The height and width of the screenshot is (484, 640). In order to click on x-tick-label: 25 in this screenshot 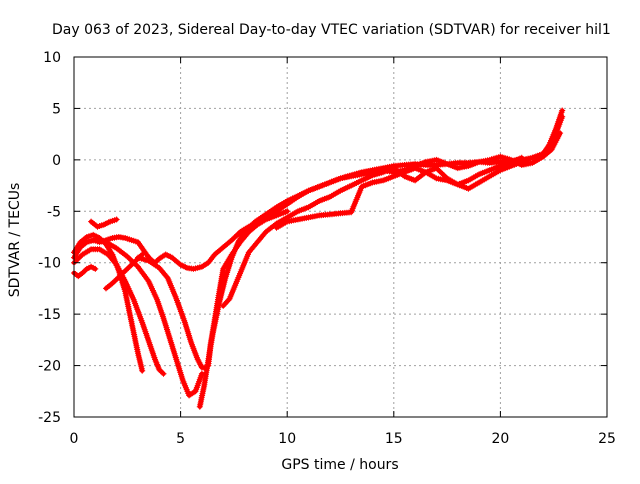, I will do `click(607, 439)`.